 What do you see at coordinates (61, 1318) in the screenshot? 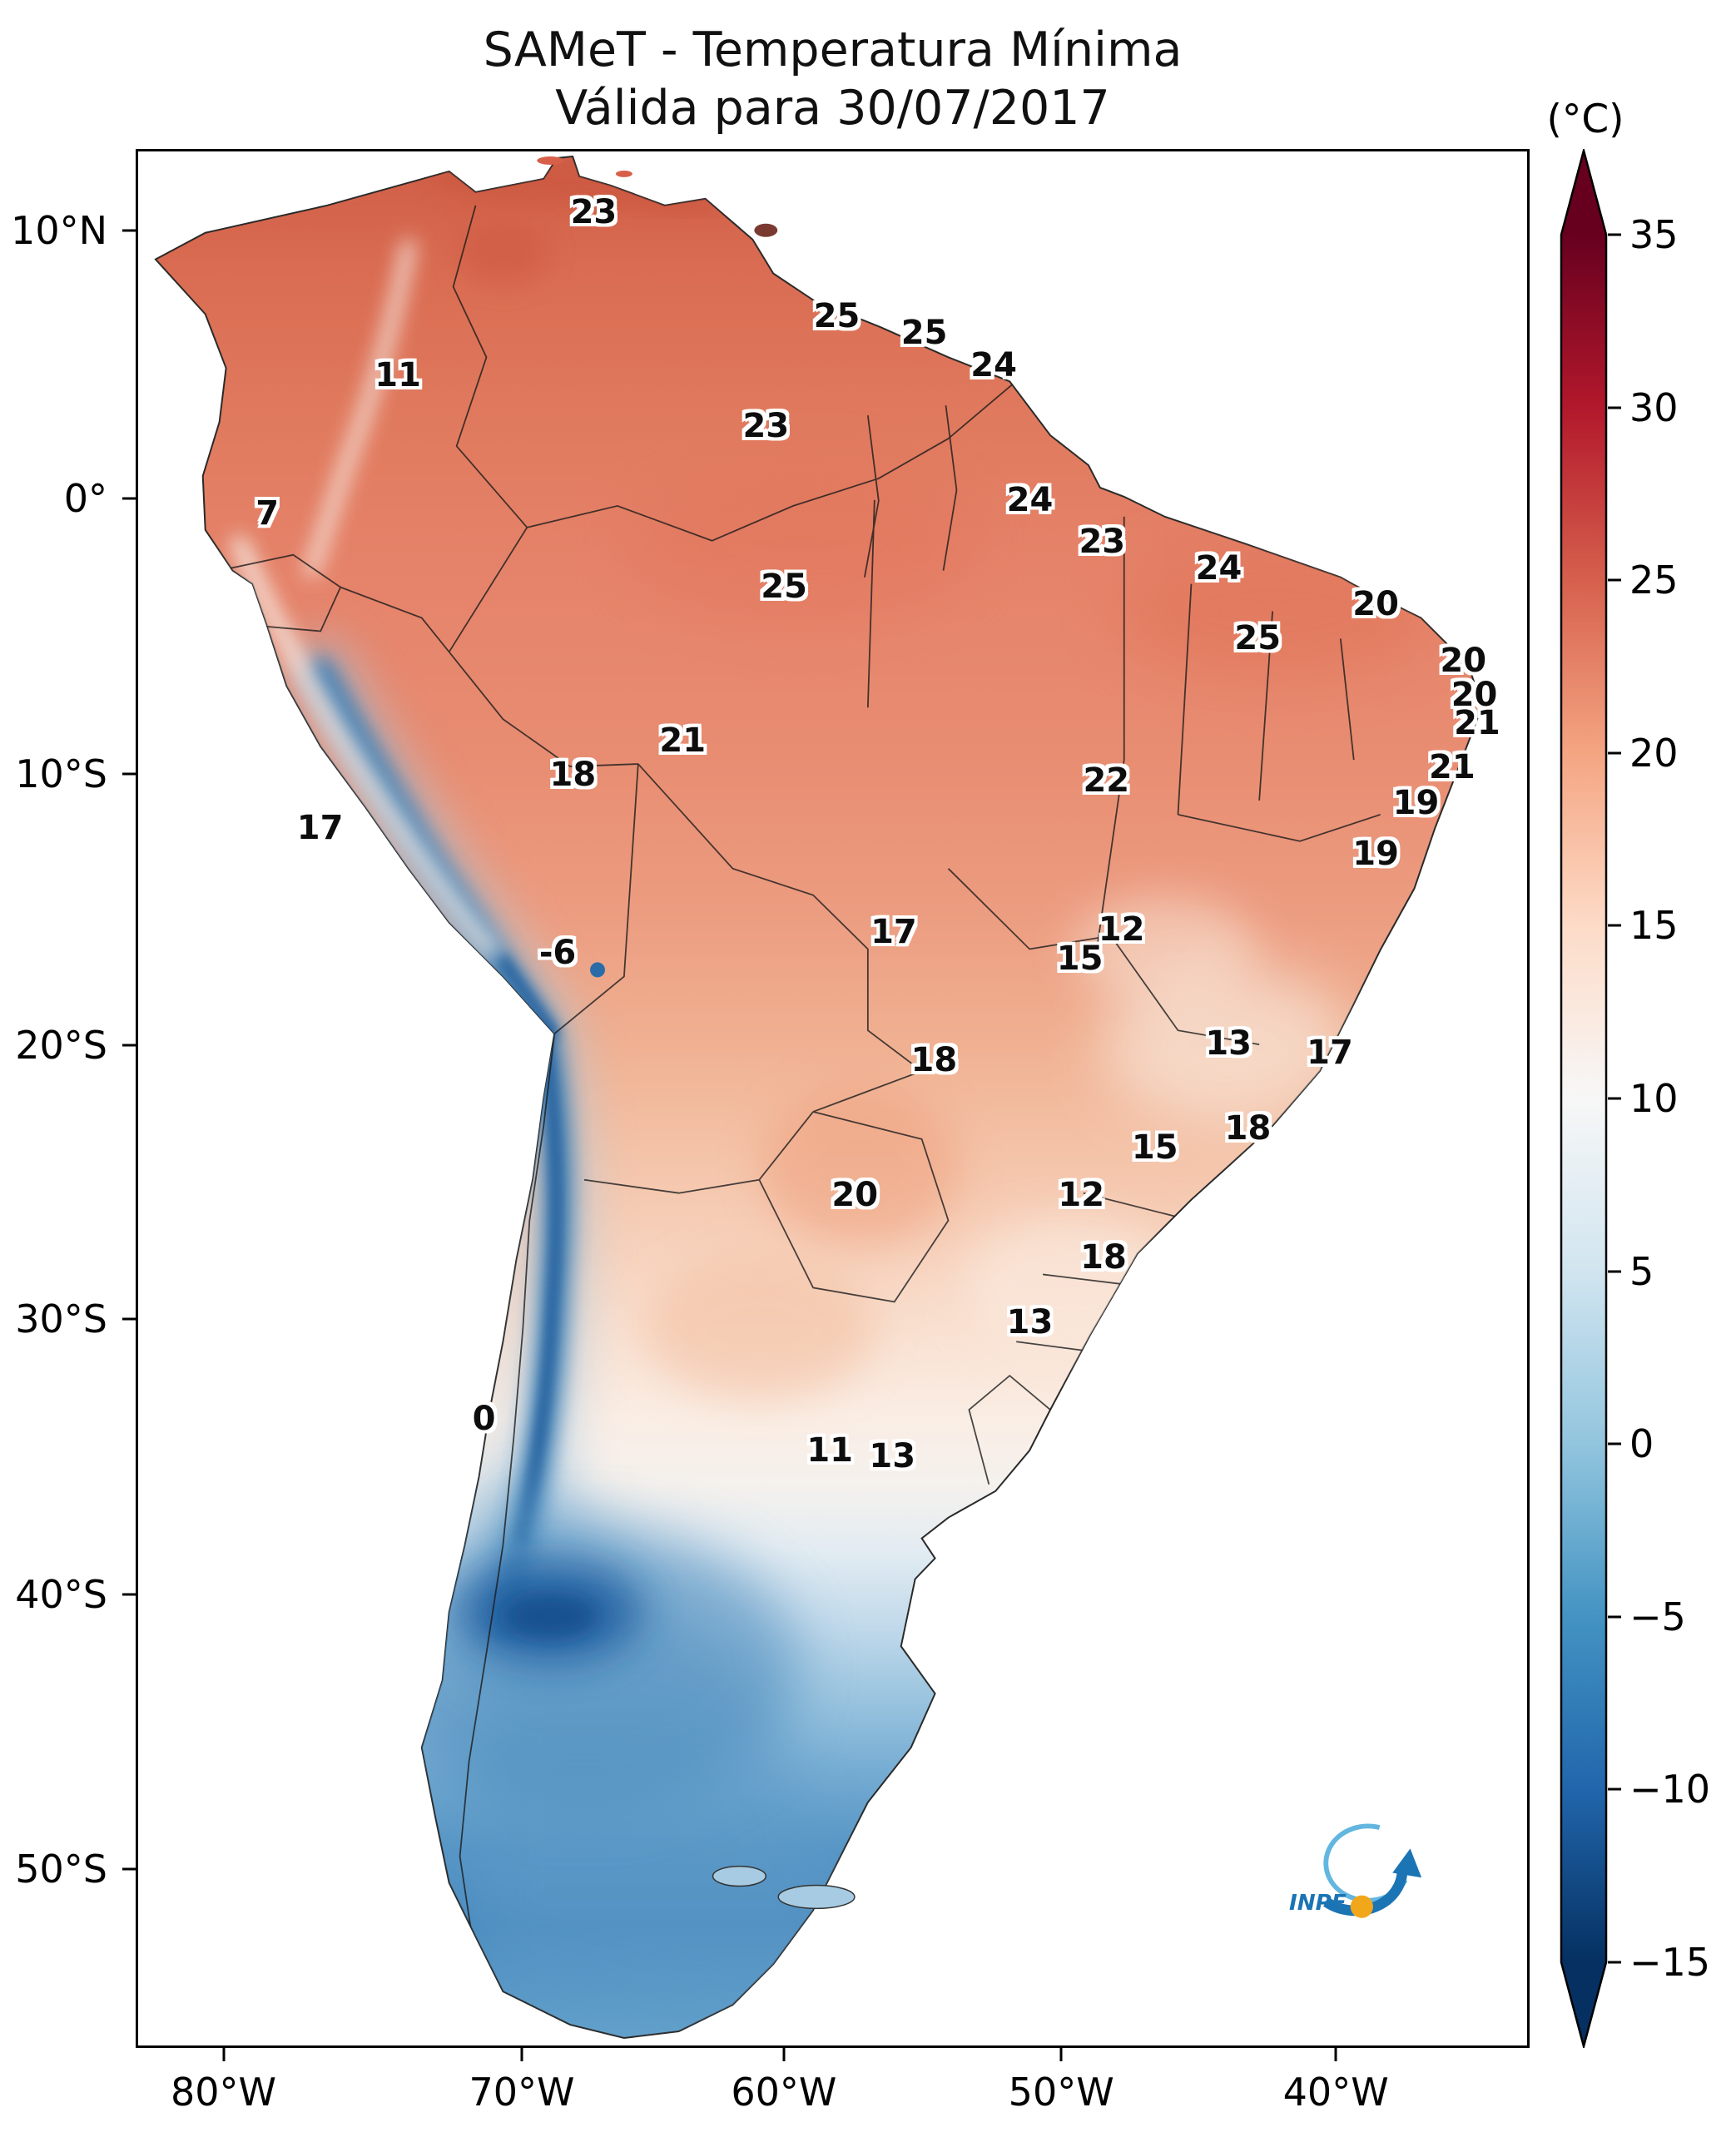
I see `latitude-tick-label: 30°S` at bounding box center [61, 1318].